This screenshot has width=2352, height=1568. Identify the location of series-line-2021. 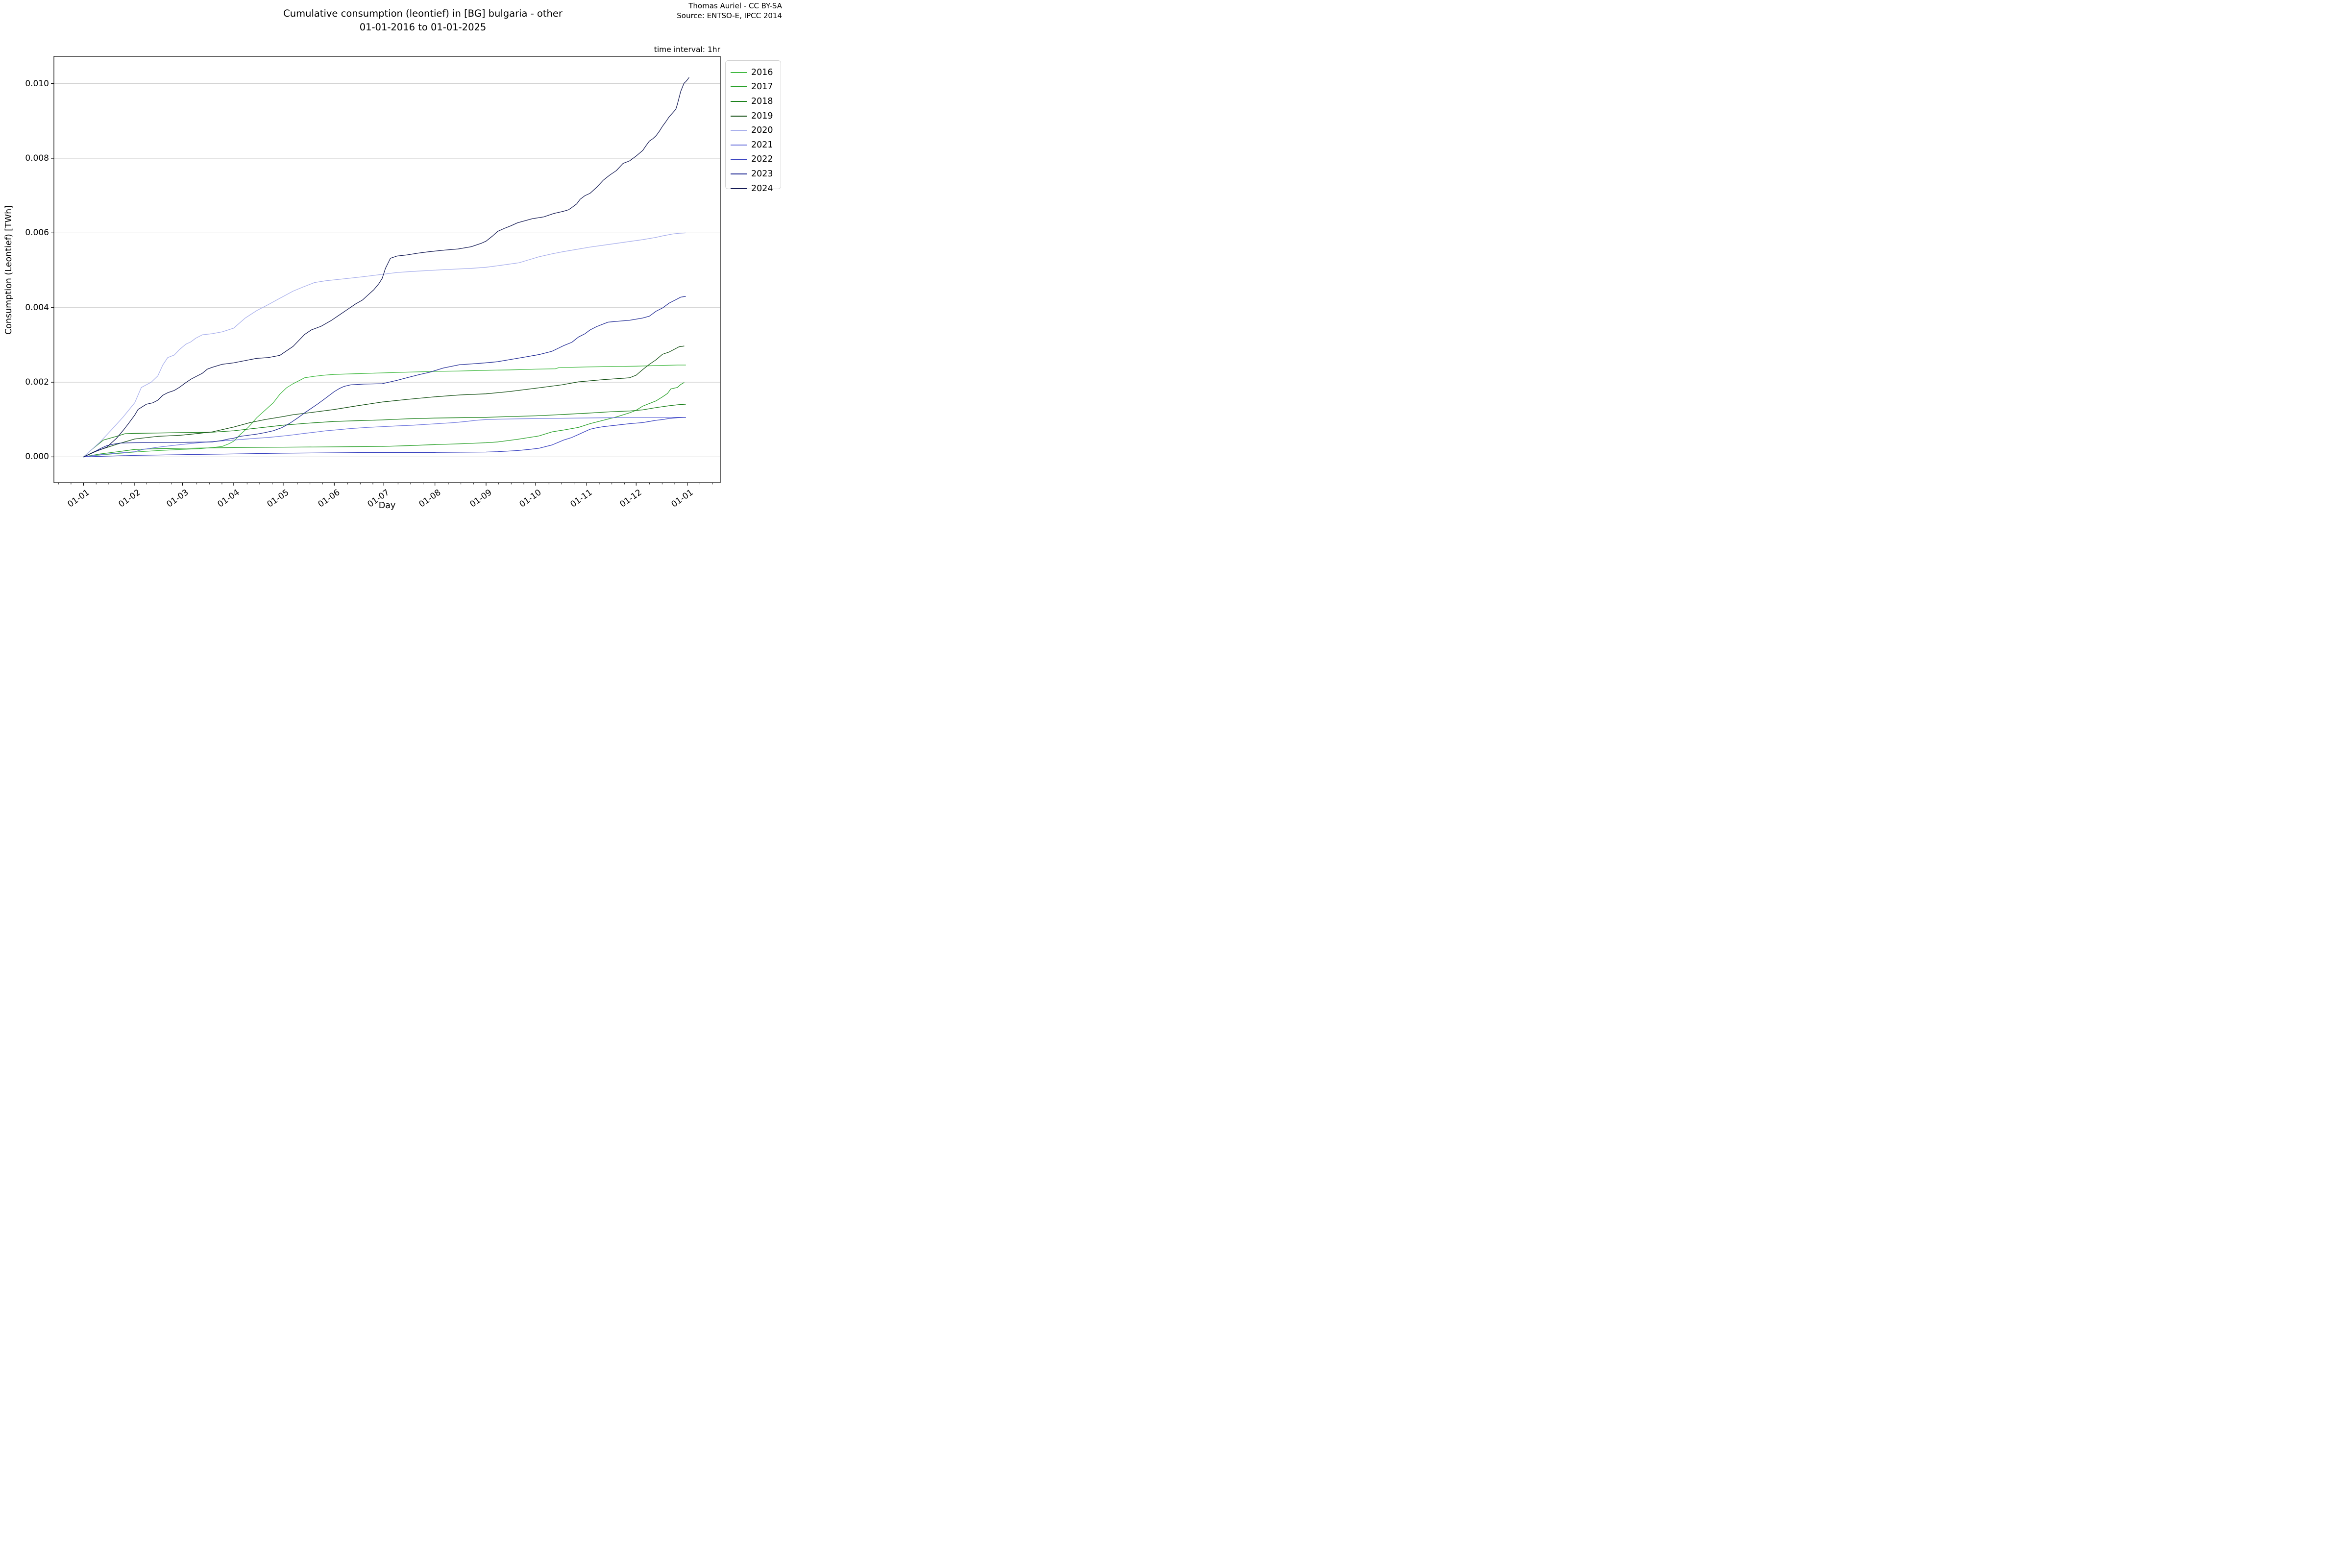
(384, 437).